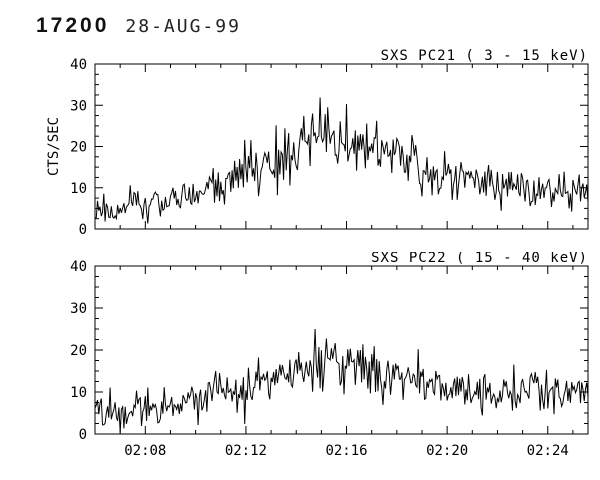 This screenshot has height=480, width=600. I want to click on panel-title: SXS PC21 ( 3 - 15 keV), so click(484, 56).